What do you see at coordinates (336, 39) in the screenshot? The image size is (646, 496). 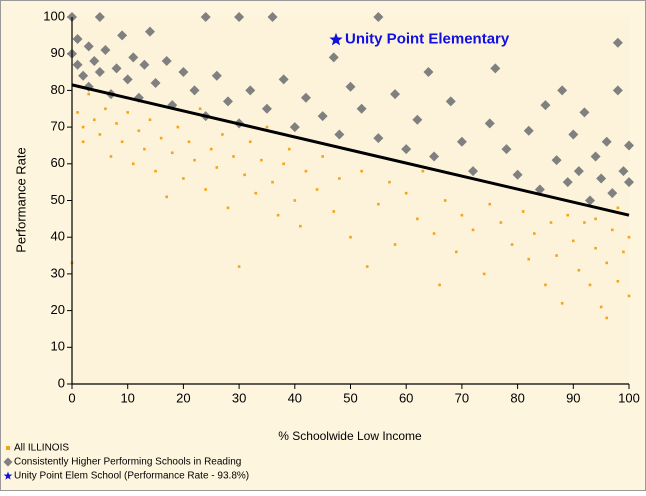 I see `star-point` at bounding box center [336, 39].